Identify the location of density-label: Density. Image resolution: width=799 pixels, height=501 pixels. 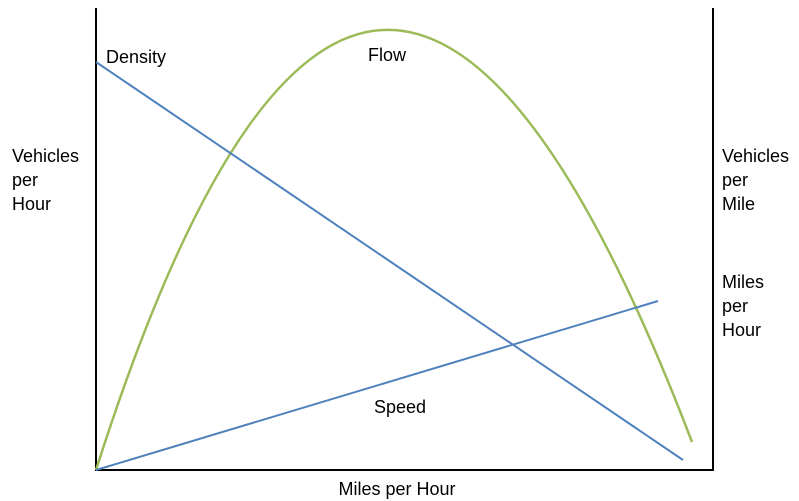
(136, 57).